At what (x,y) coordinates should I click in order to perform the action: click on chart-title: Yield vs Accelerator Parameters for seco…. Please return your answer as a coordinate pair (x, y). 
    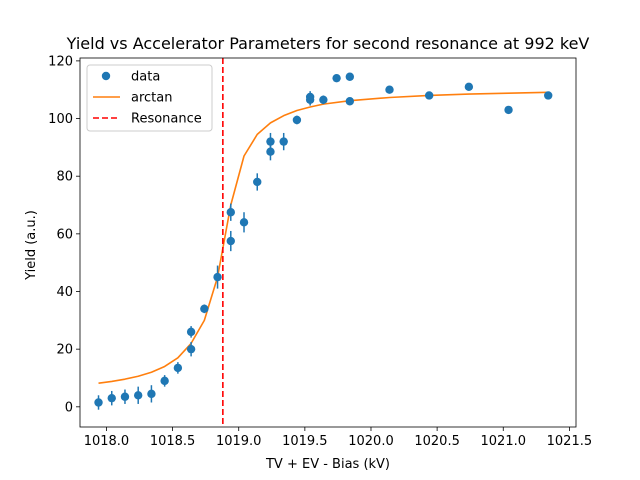
    Looking at the image, I should click on (328, 43).